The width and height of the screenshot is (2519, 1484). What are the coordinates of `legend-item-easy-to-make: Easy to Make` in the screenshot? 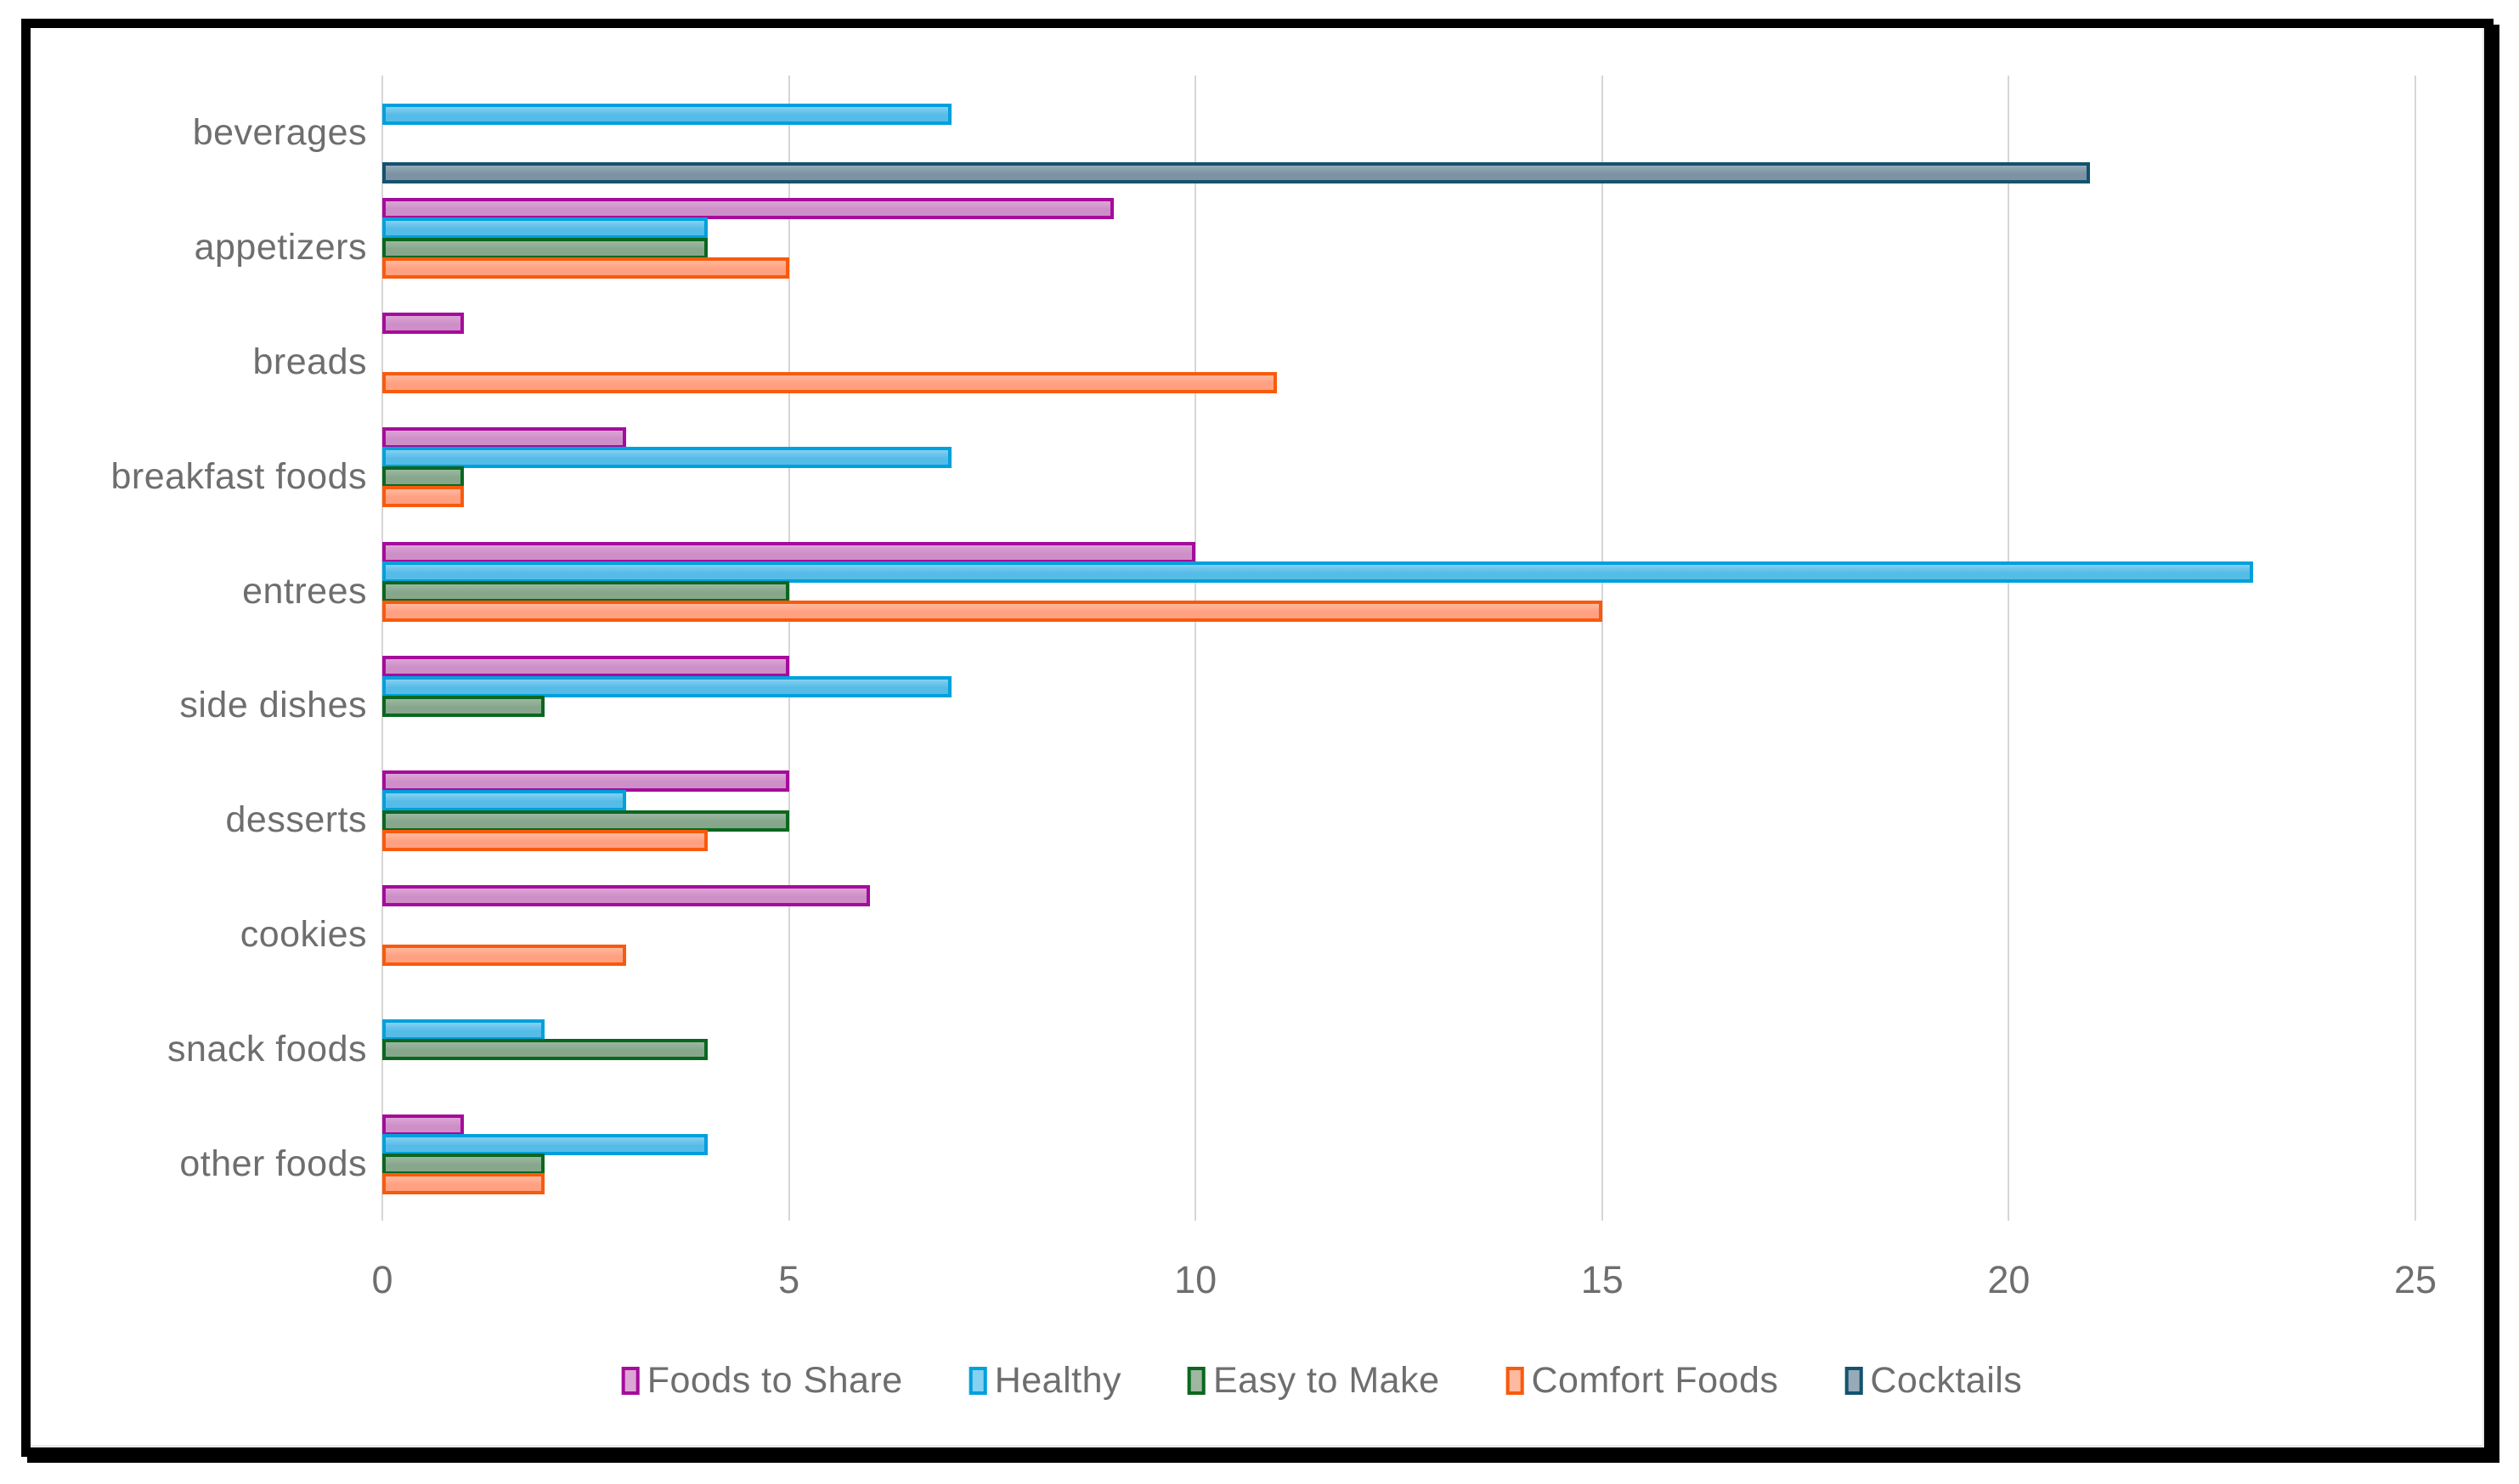 It's located at (1314, 1381).